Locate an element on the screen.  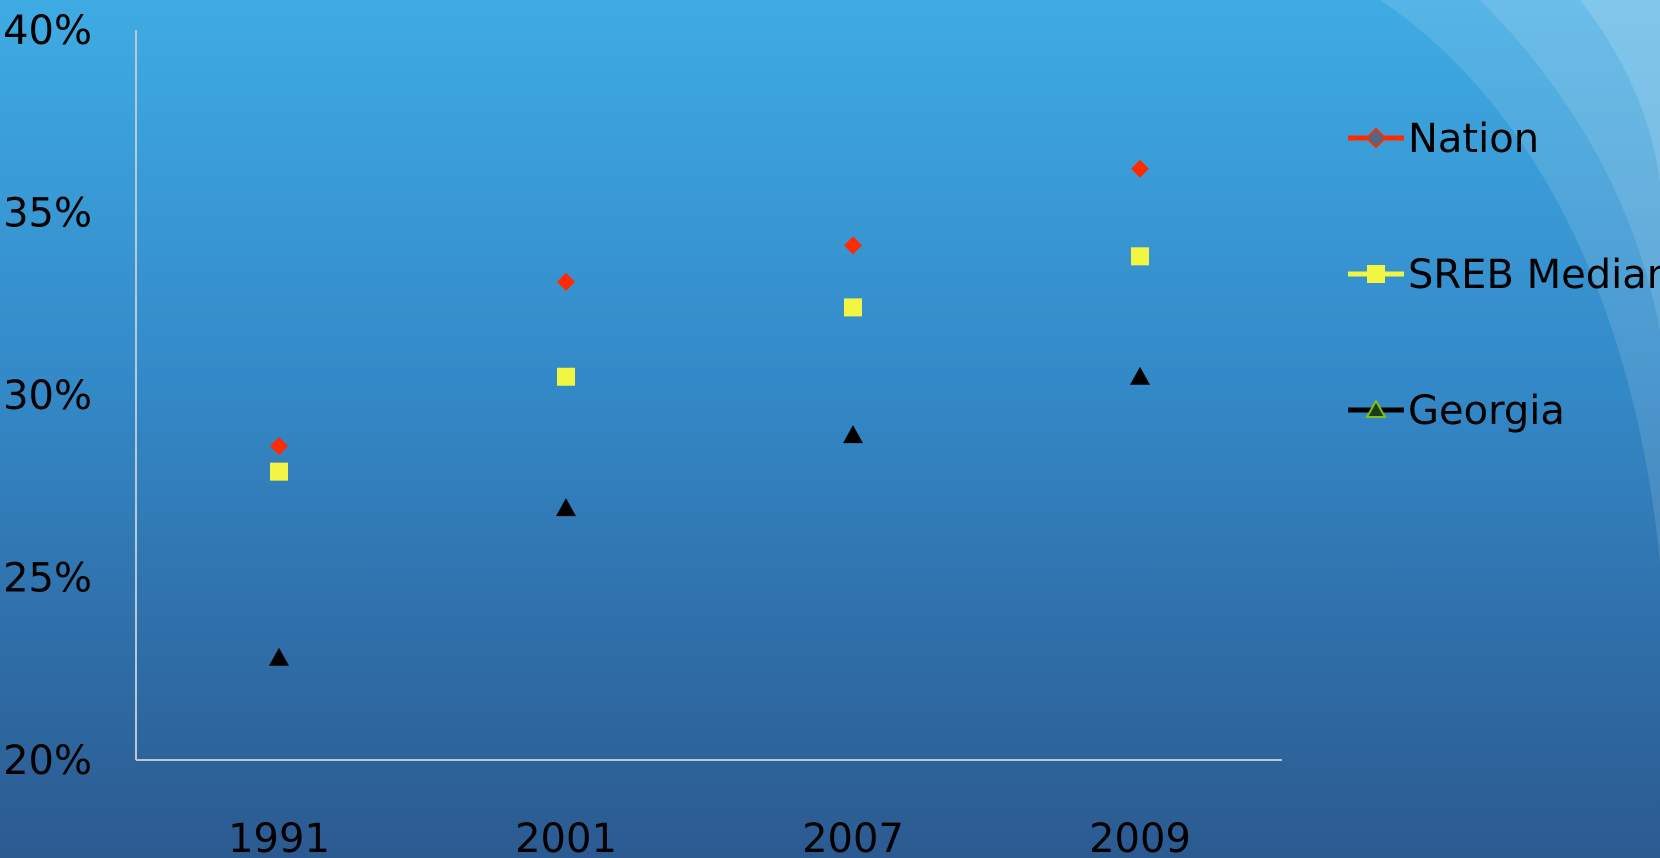
y-tick-label: 25% is located at coordinates (47, 579).